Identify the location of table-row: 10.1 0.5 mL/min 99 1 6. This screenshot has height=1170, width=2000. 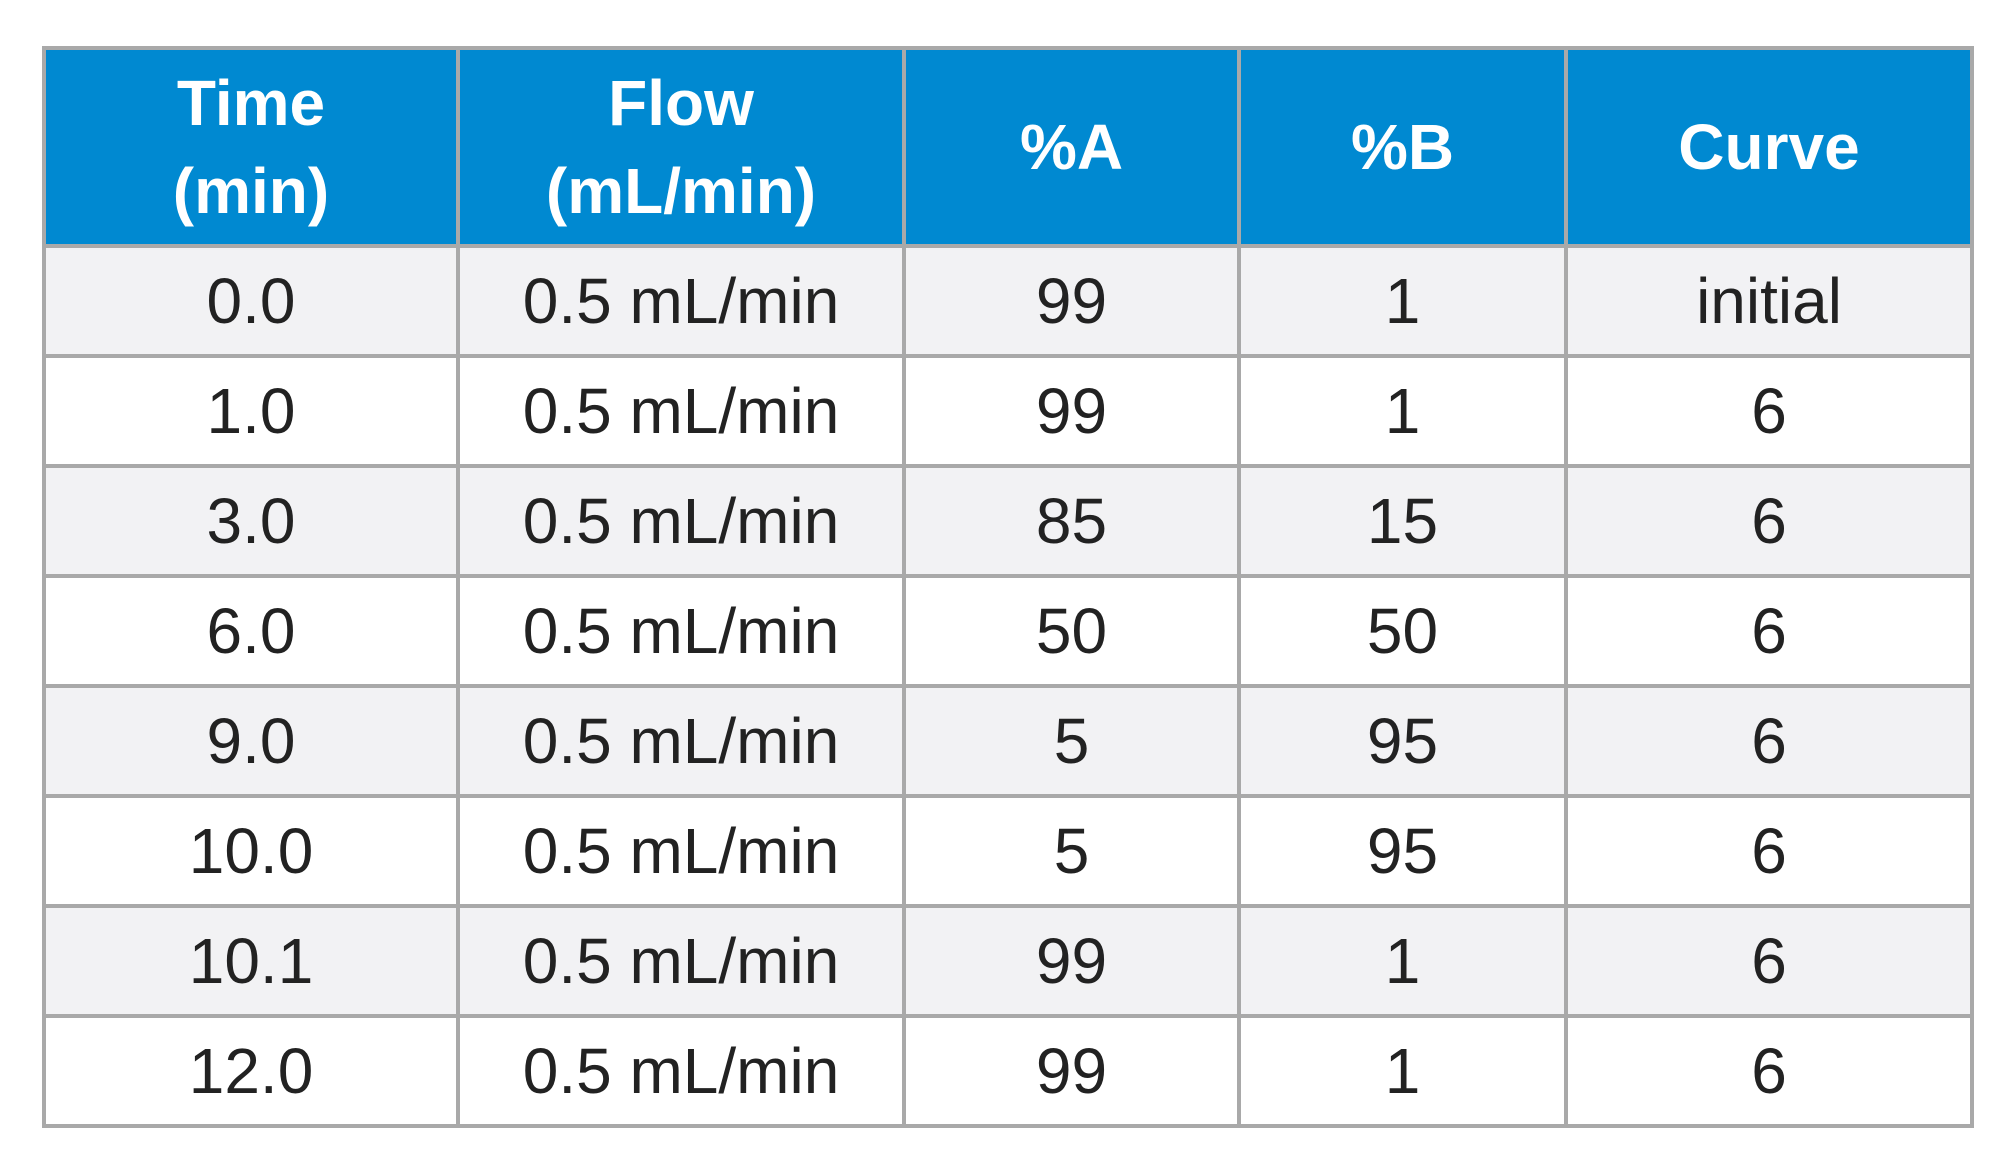
(1008, 961).